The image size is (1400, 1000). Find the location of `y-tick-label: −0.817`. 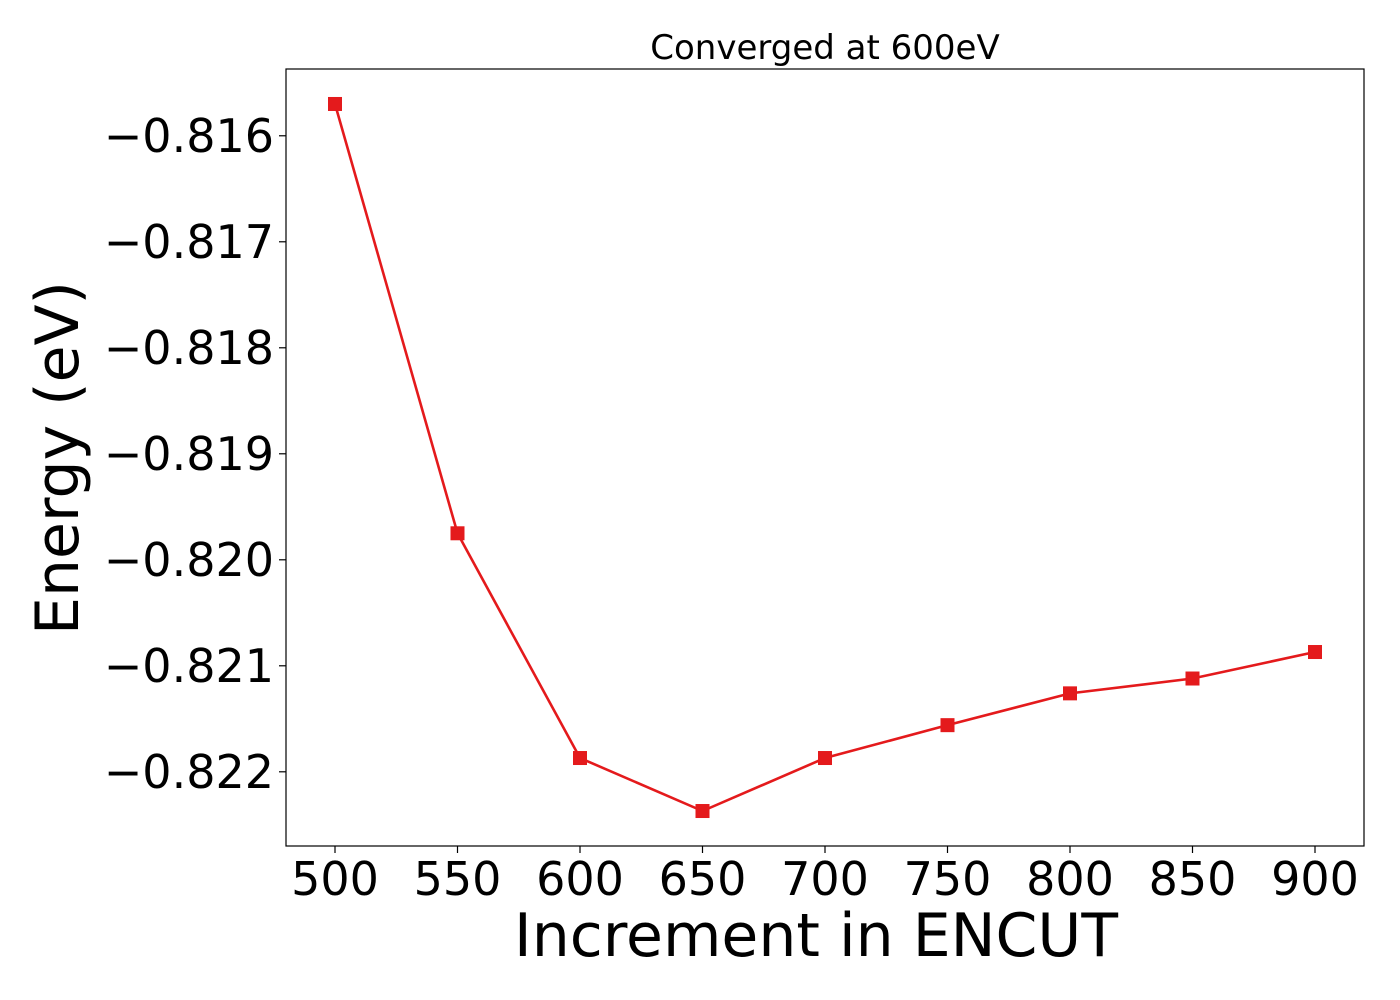

y-tick-label: −0.817 is located at coordinates (189, 242).